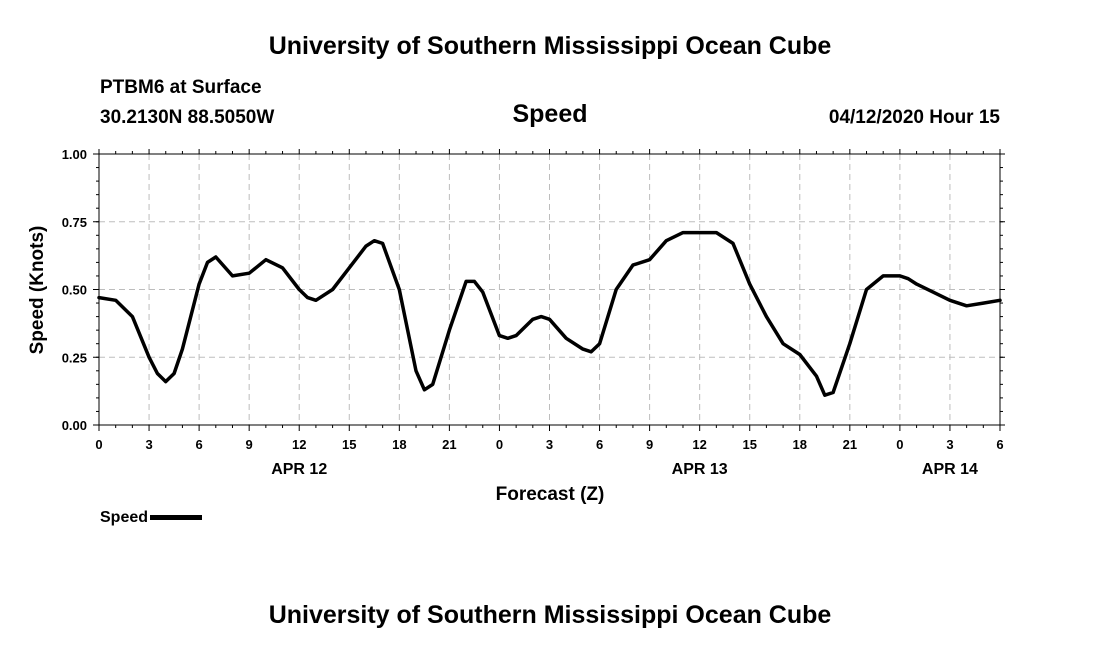  I want to click on legend-line-swatch, so click(176, 518).